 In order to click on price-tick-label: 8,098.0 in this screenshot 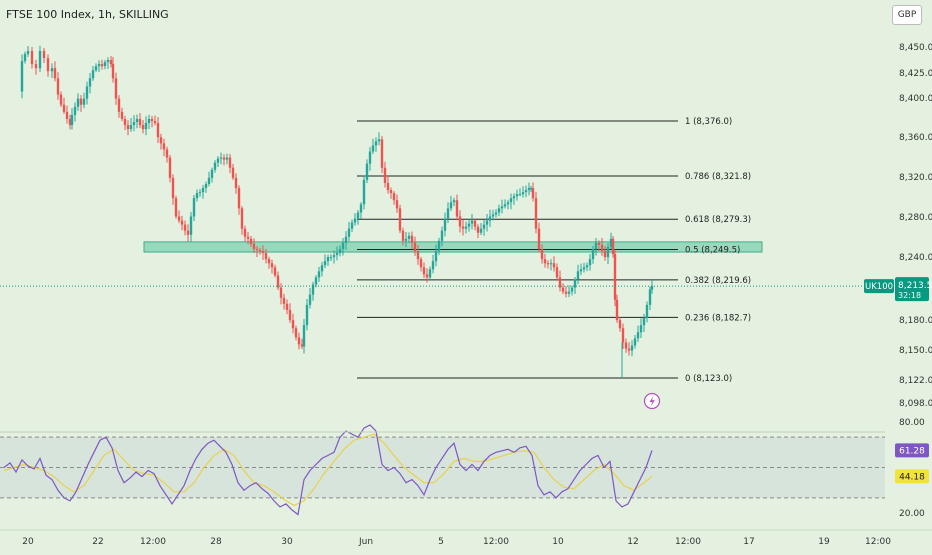, I will do `click(915, 404)`.